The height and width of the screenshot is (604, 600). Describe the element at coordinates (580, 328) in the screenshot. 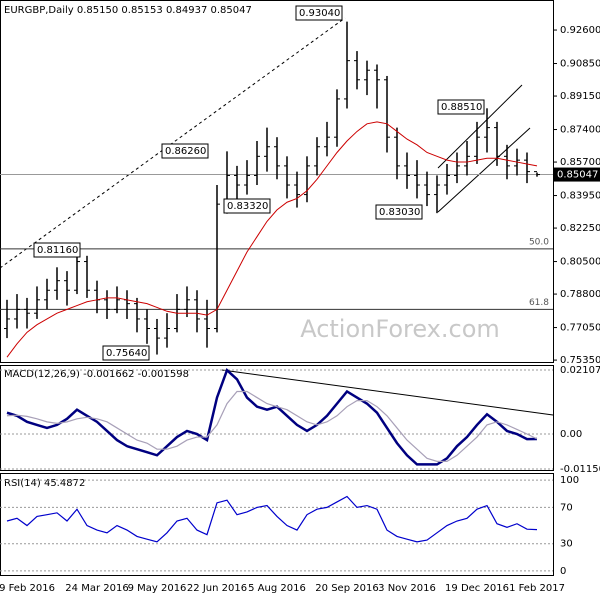

I see `y-tick-label: 0.77050` at that location.